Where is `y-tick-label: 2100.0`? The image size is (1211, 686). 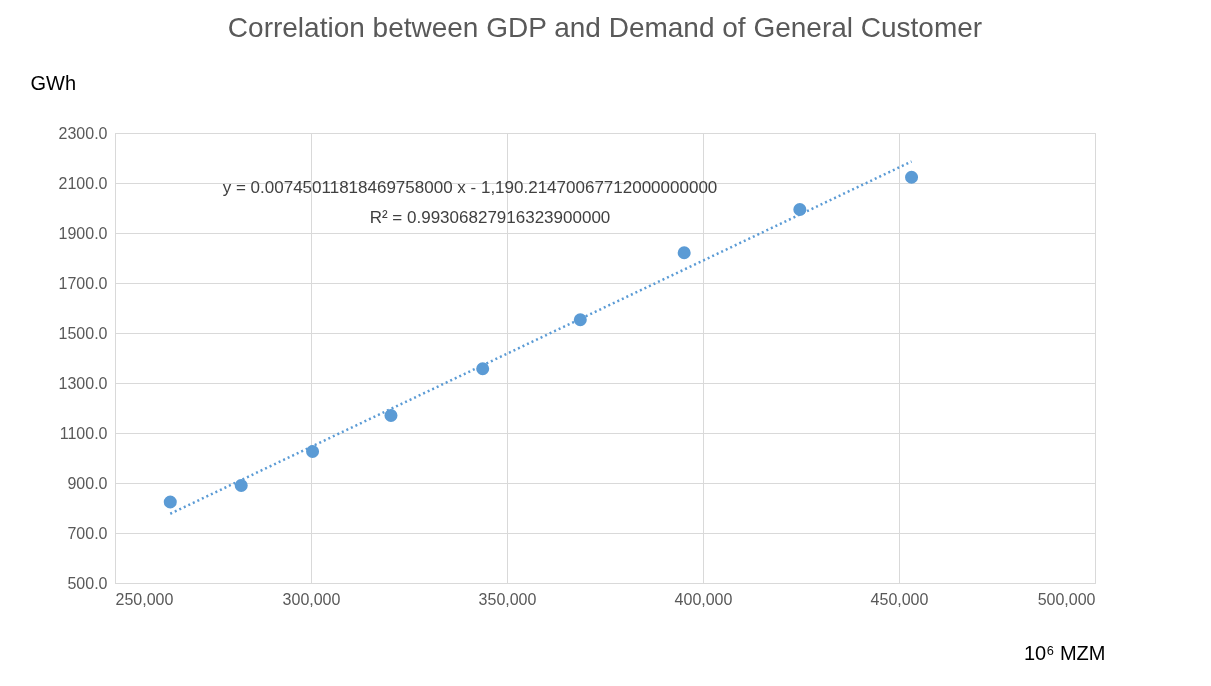
y-tick-label: 2100.0 is located at coordinates (83, 183).